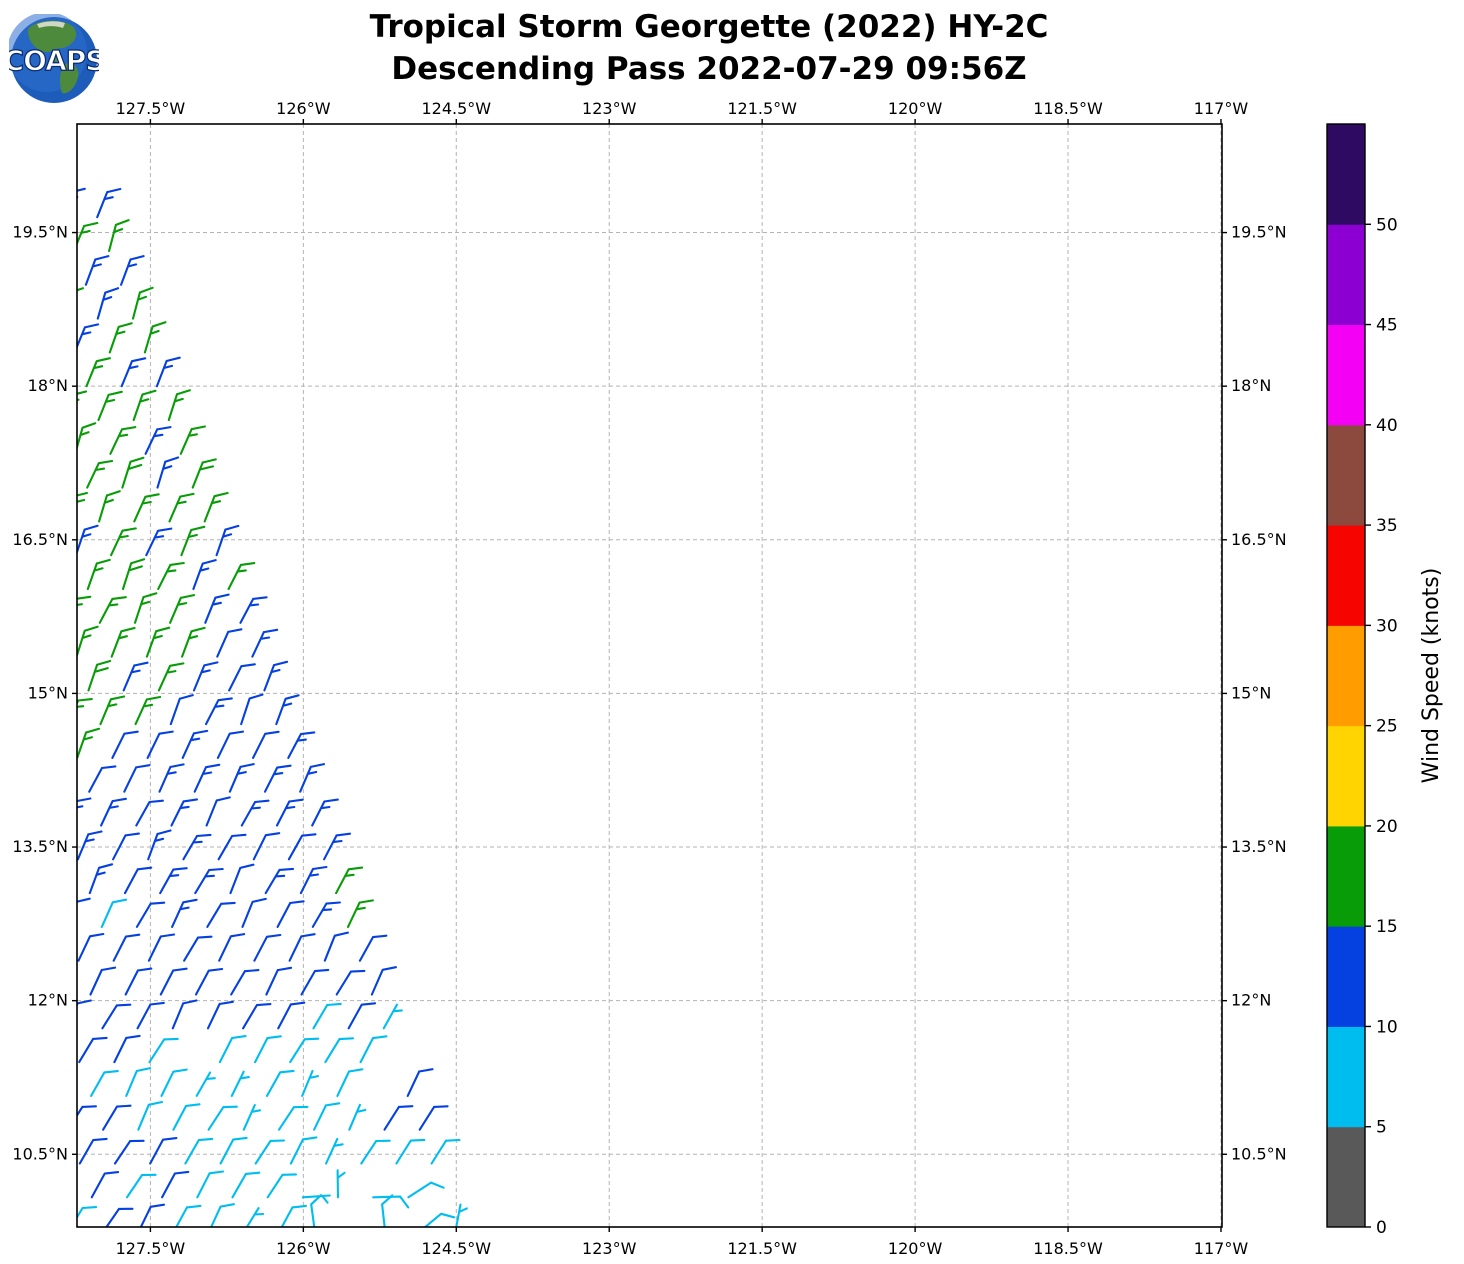 The height and width of the screenshot is (1264, 1464). Describe the element at coordinates (303, 1248) in the screenshot. I see `lon-tick-label-bottom: 126°W` at that location.